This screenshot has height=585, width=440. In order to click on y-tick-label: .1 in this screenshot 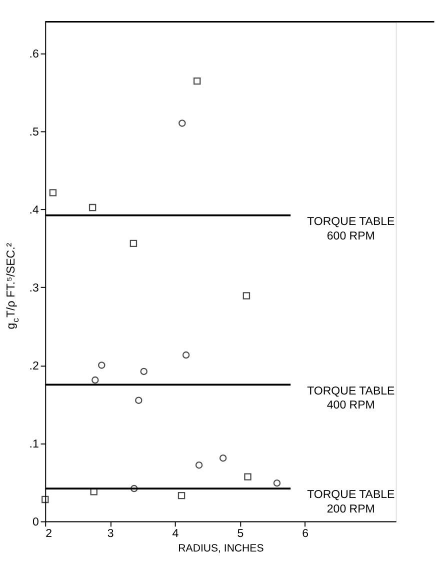, I will do `click(34, 444)`.